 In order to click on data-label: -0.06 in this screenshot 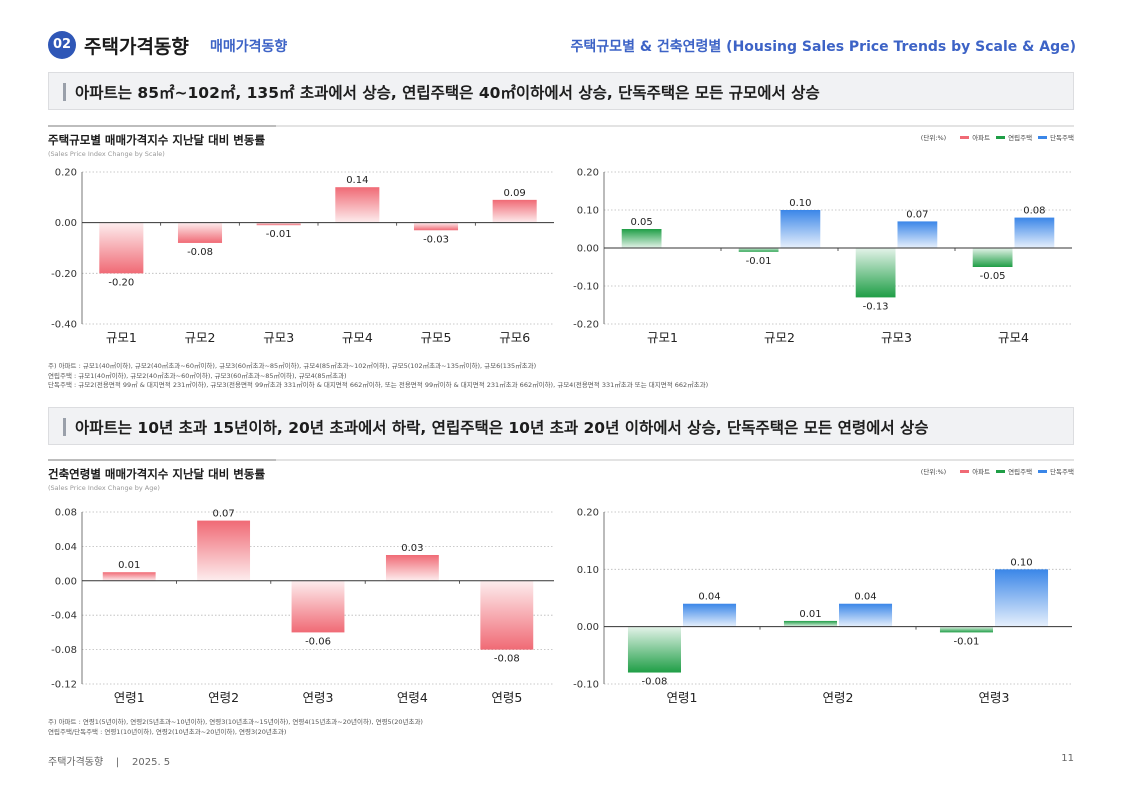, I will do `click(318, 641)`.